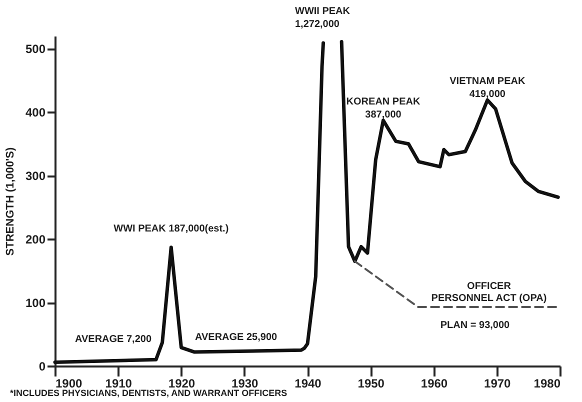 The image size is (582, 402). What do you see at coordinates (35, 113) in the screenshot?
I see `y-tick-label: 400` at bounding box center [35, 113].